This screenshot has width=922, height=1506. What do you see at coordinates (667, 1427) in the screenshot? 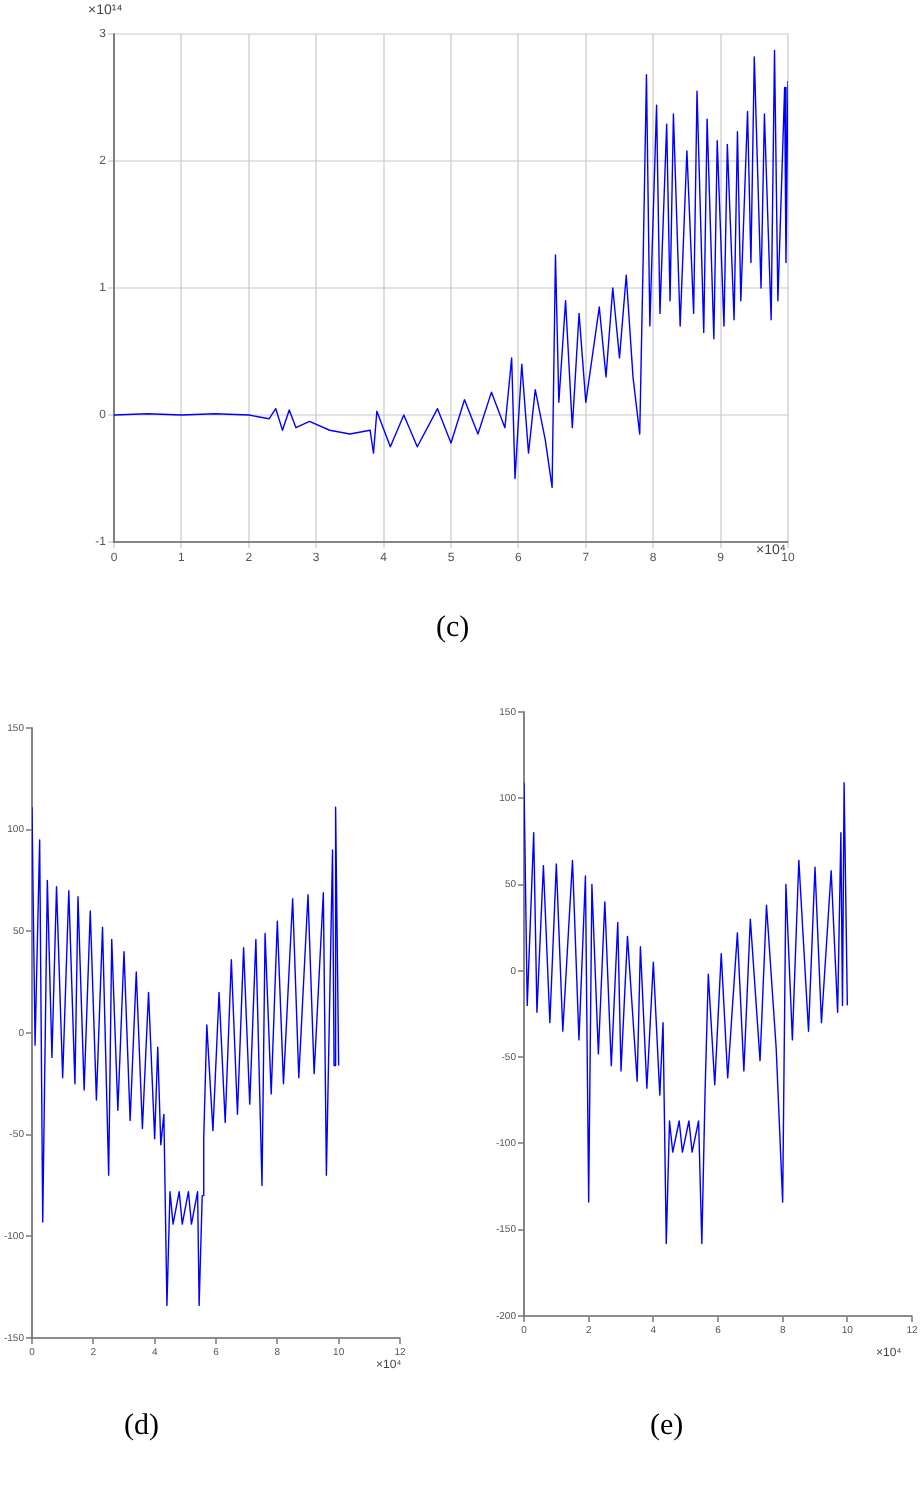
I see `text: (e)` at bounding box center [667, 1427].